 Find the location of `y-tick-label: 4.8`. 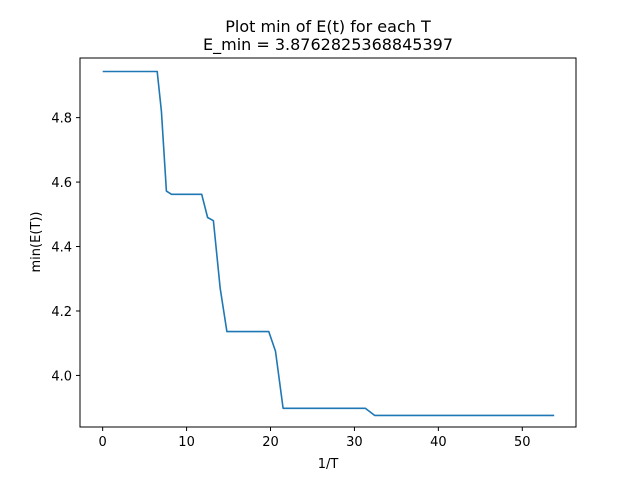

y-tick-label: 4.8 is located at coordinates (61, 119).